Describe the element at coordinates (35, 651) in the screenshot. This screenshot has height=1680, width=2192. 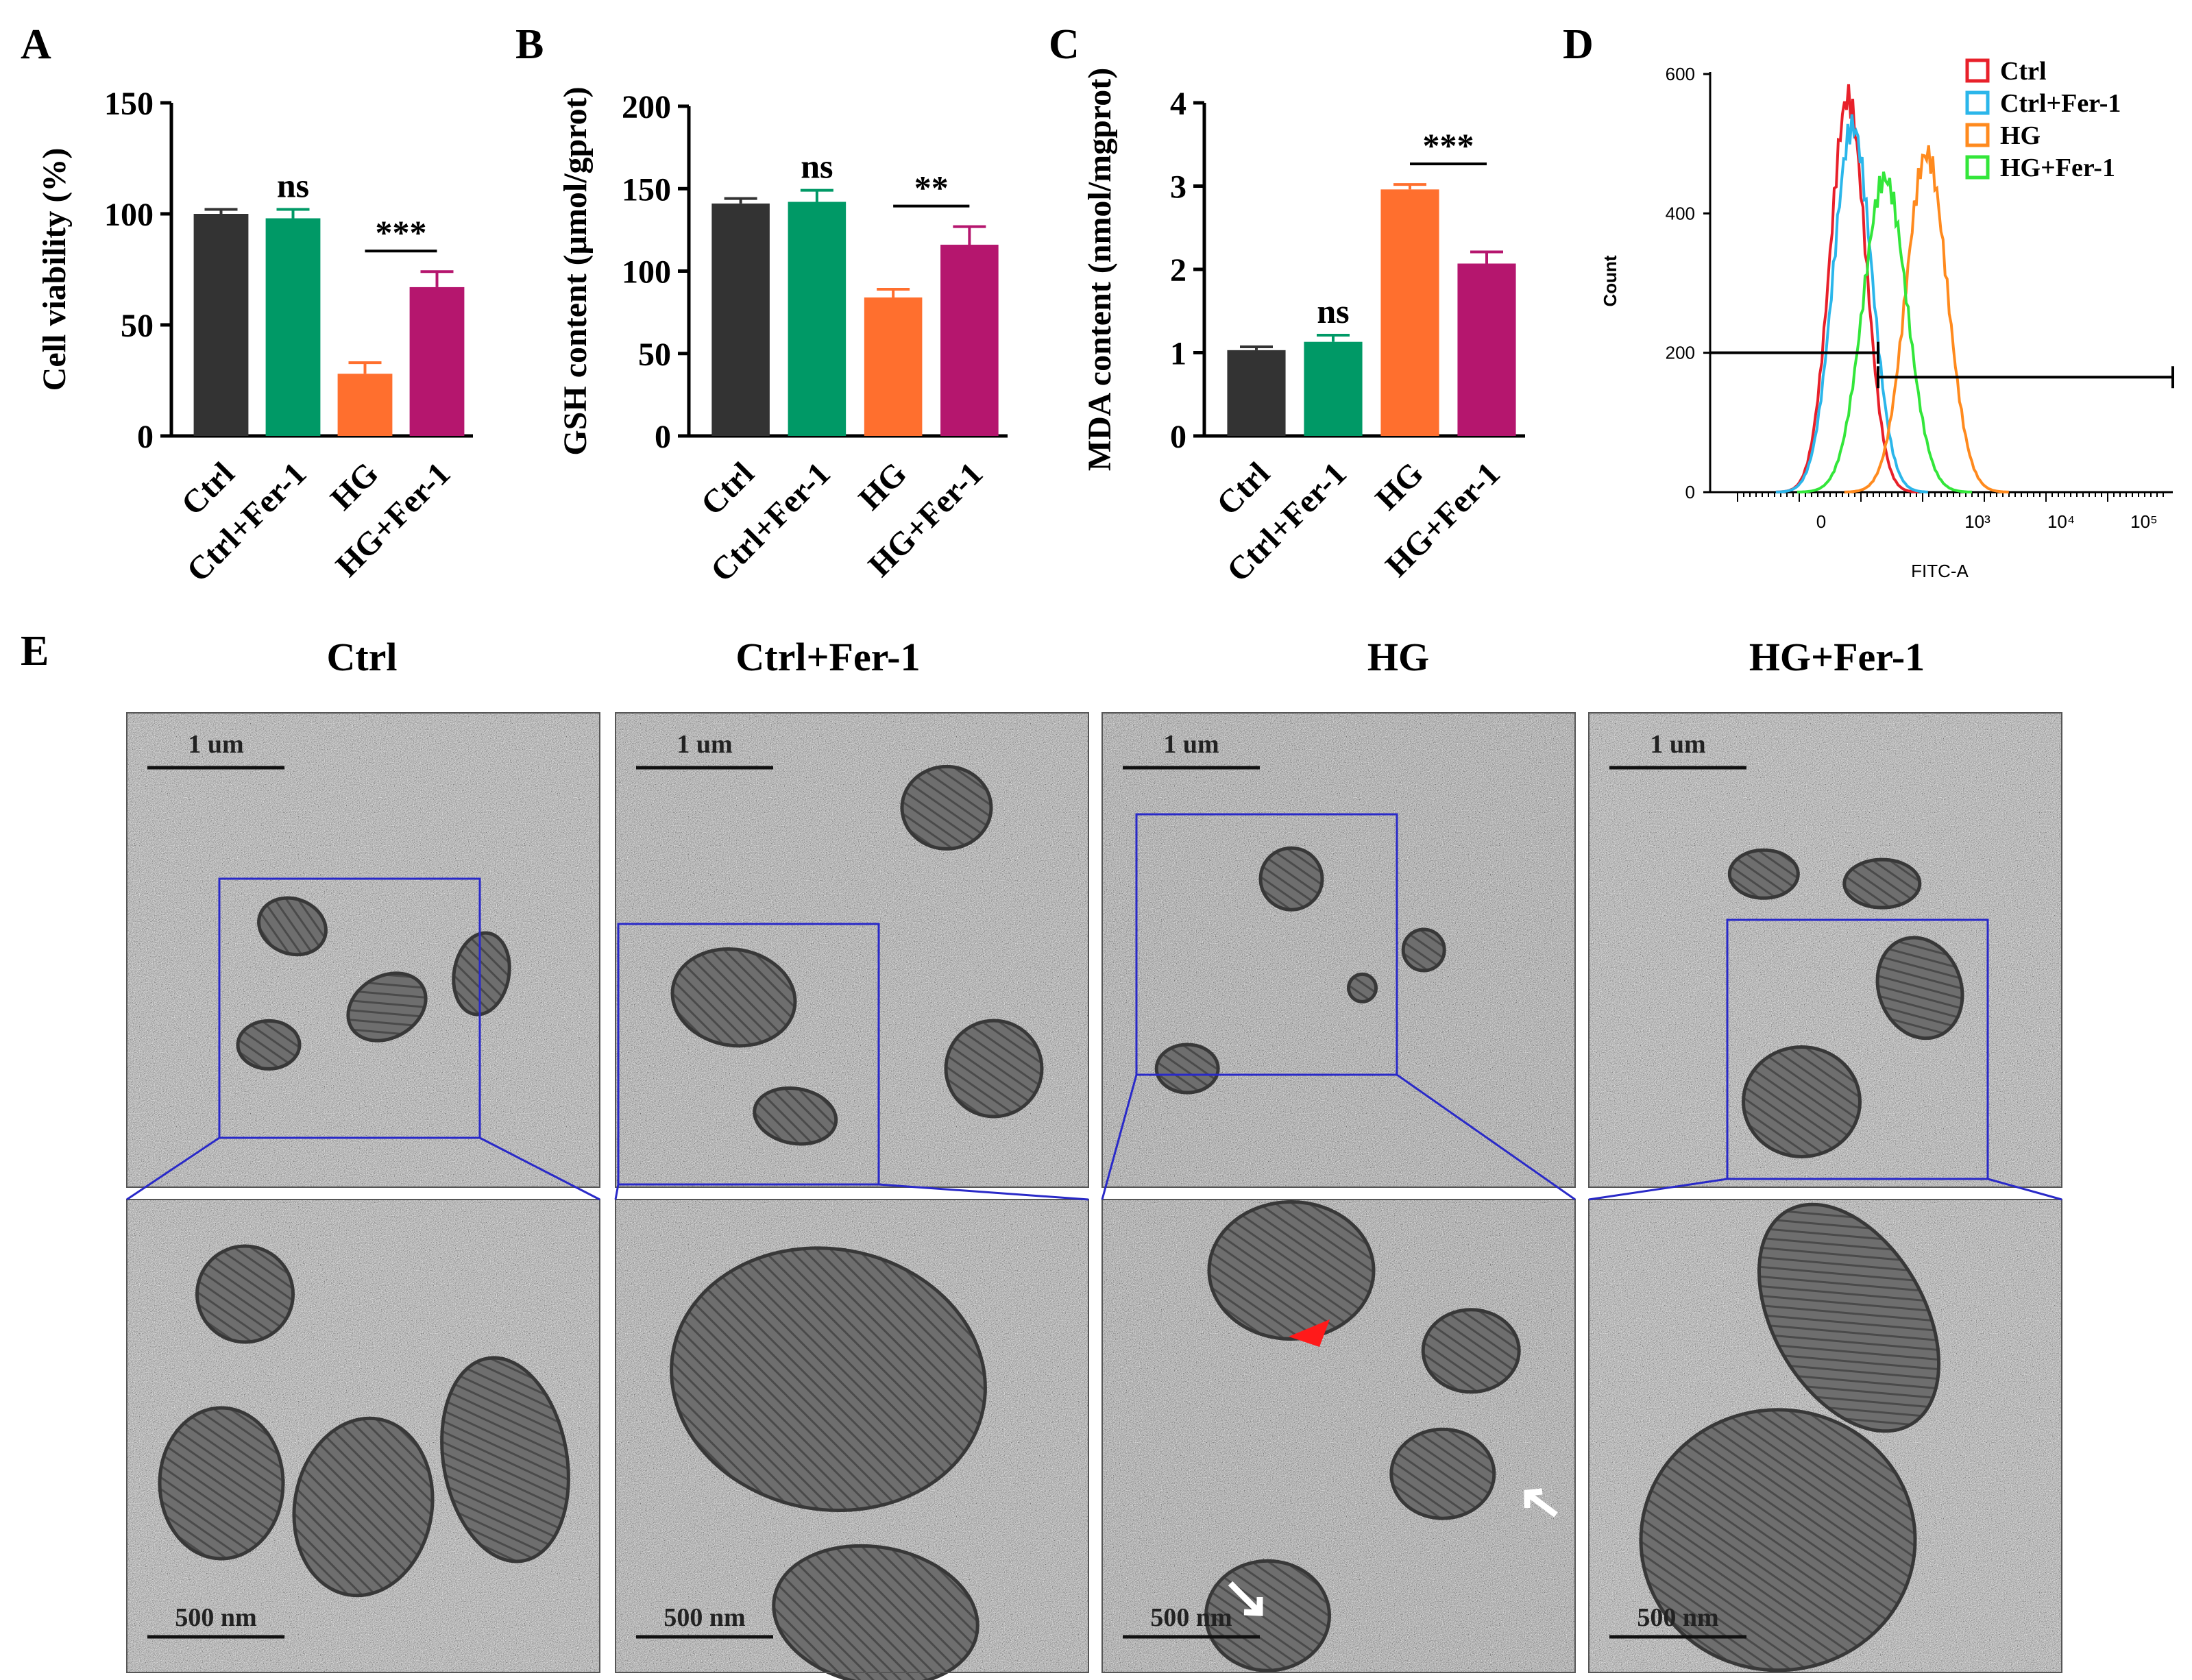
I see `panel-label-e: E` at that location.